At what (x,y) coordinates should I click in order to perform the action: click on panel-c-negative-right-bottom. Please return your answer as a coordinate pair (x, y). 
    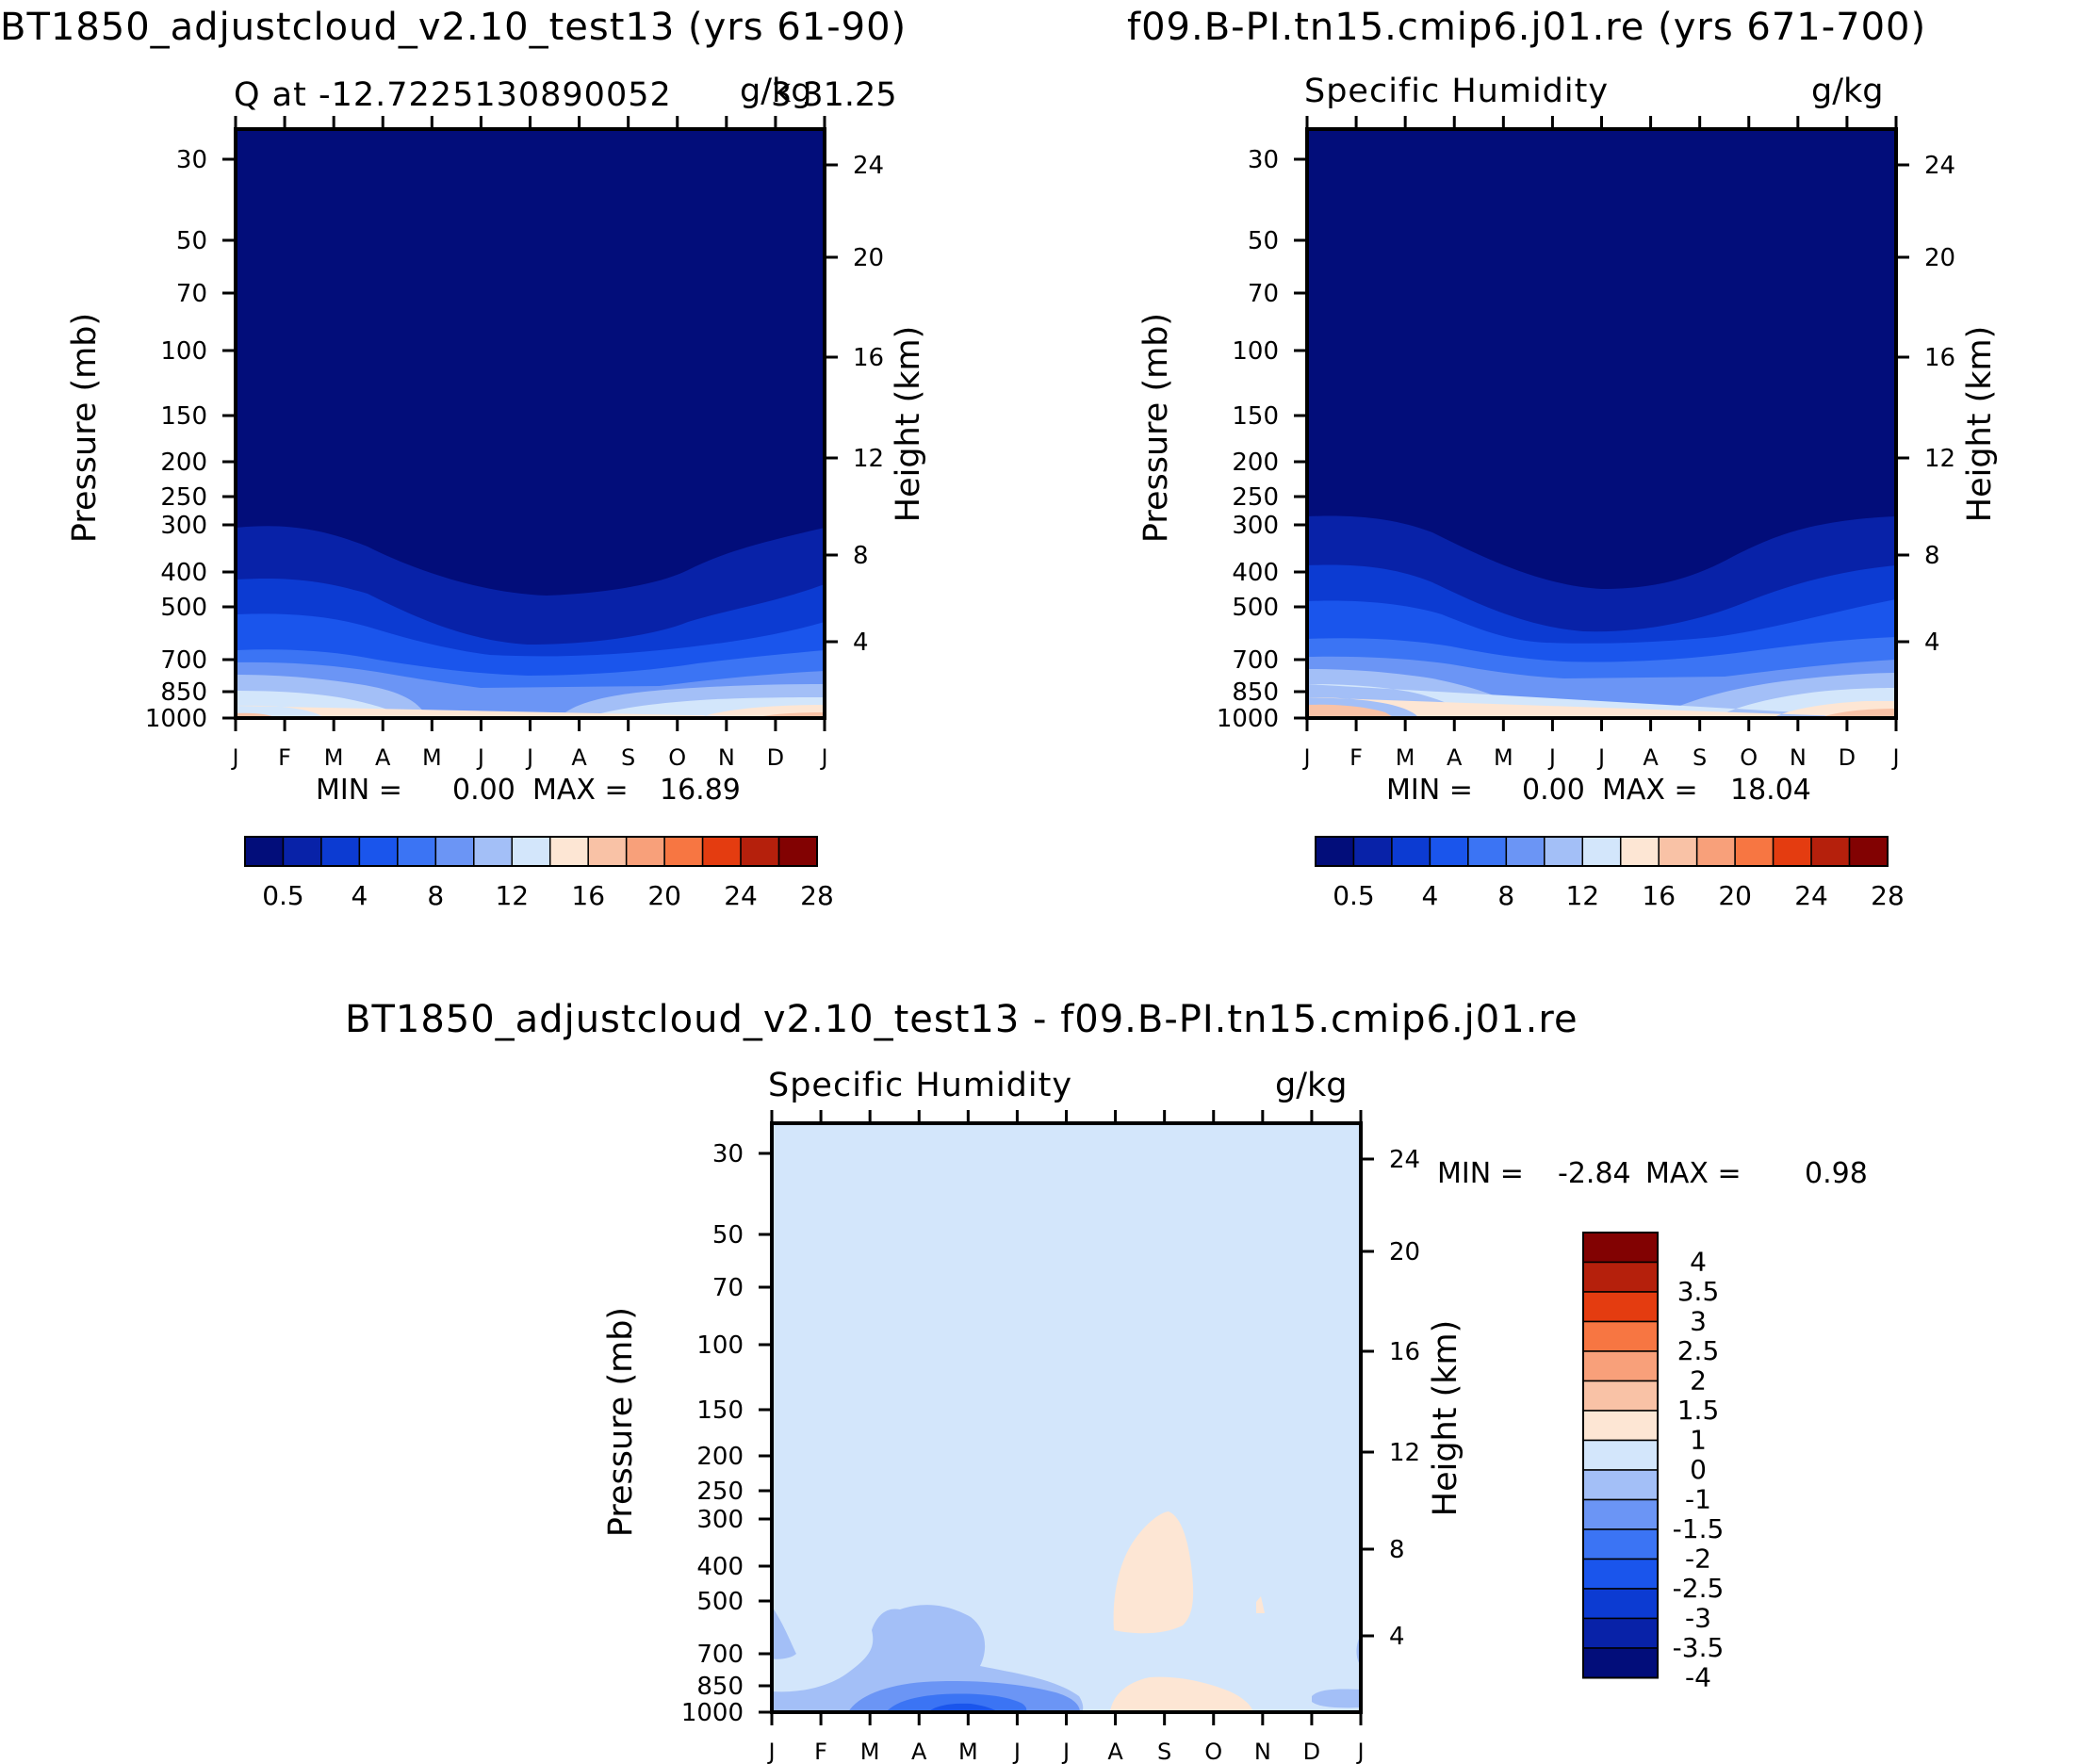
    Looking at the image, I should click on (1336, 1698).